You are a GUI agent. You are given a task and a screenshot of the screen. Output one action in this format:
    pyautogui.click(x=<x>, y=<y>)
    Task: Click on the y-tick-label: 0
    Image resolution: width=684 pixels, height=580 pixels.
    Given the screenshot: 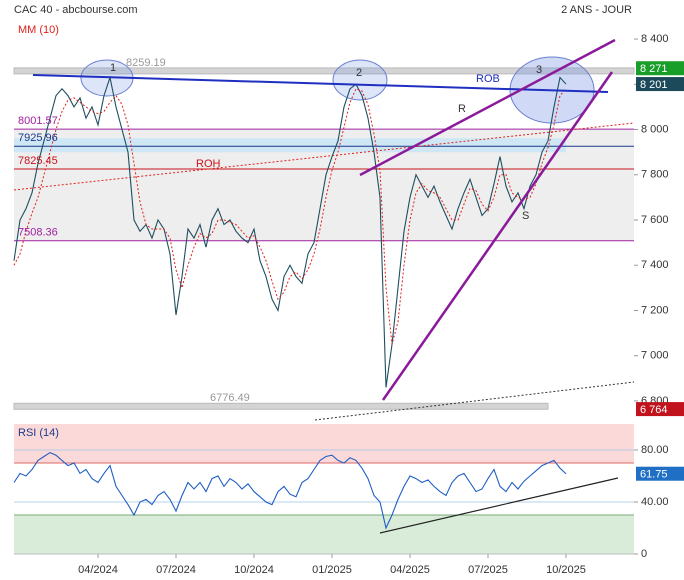 What is the action you would take?
    pyautogui.click(x=644, y=554)
    